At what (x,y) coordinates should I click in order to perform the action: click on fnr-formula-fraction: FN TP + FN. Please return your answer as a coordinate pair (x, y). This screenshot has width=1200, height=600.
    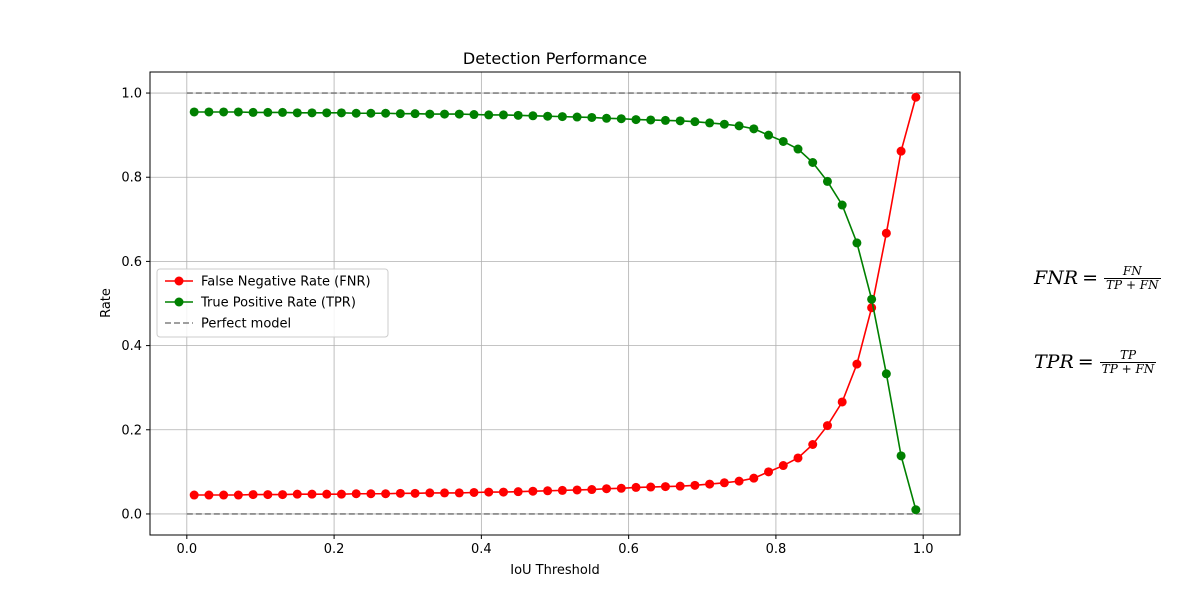
    Looking at the image, I should click on (1132, 278).